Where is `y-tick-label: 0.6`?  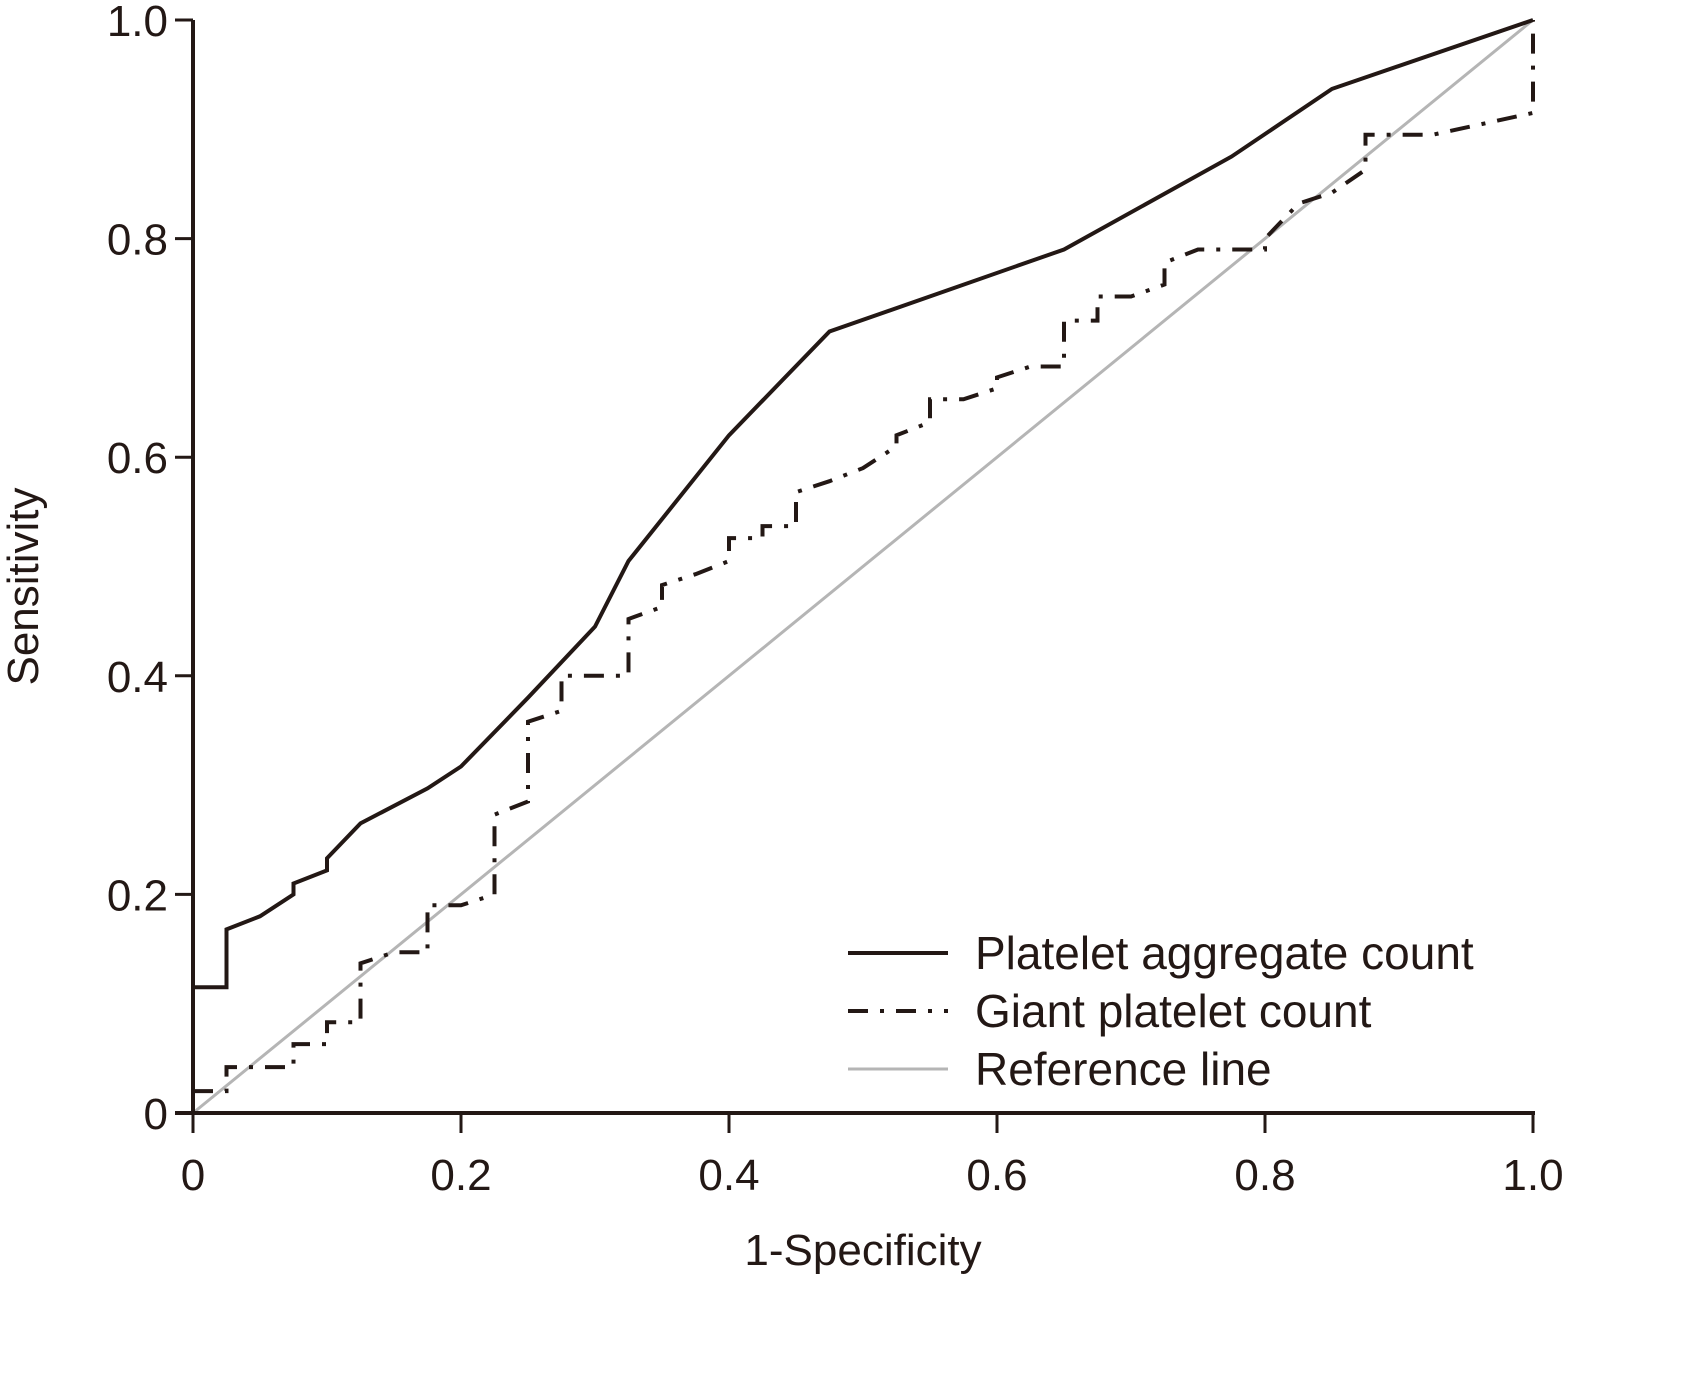
y-tick-label: 0.6 is located at coordinates (137, 458).